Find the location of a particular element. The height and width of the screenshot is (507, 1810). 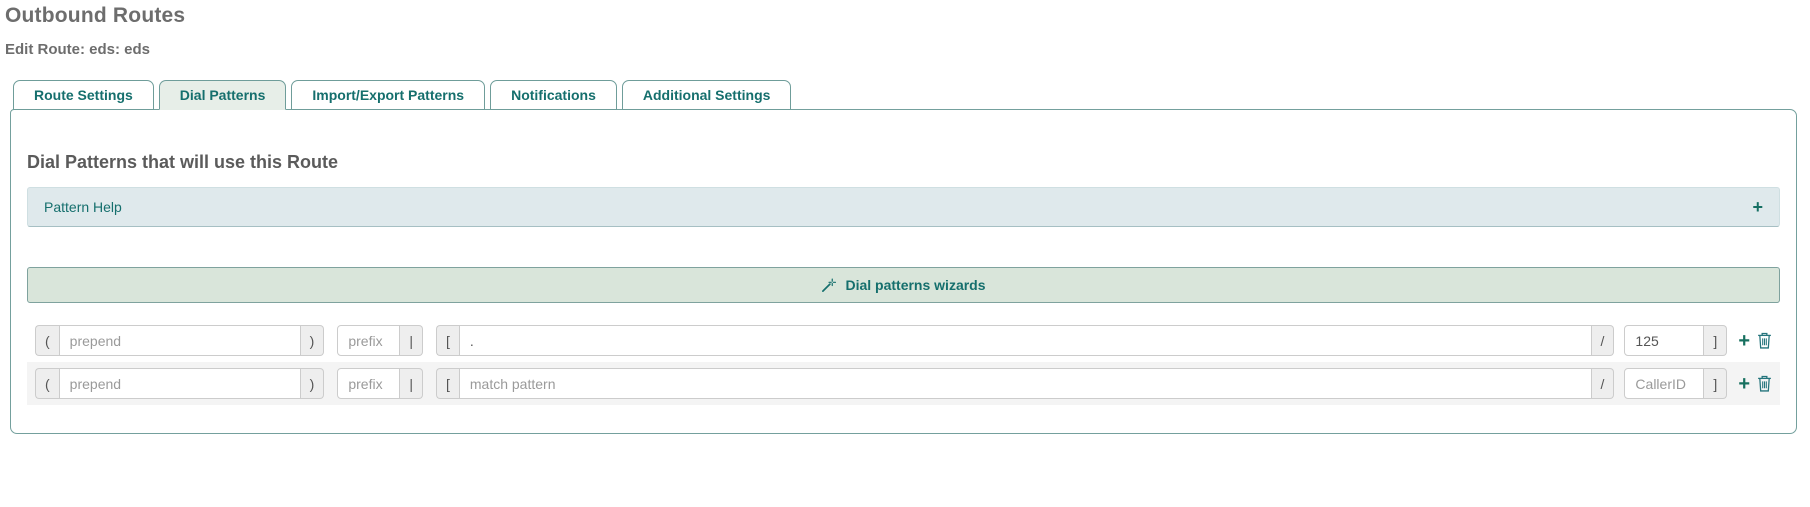

page-title: Outbound Routes is located at coordinates (95, 15).